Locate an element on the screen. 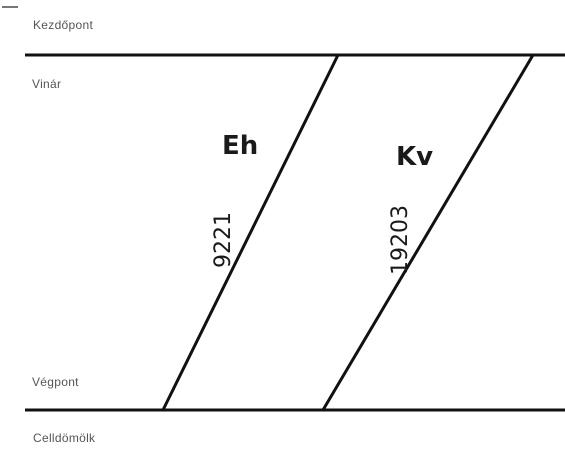  train-name-eh: Eh is located at coordinates (240, 146).